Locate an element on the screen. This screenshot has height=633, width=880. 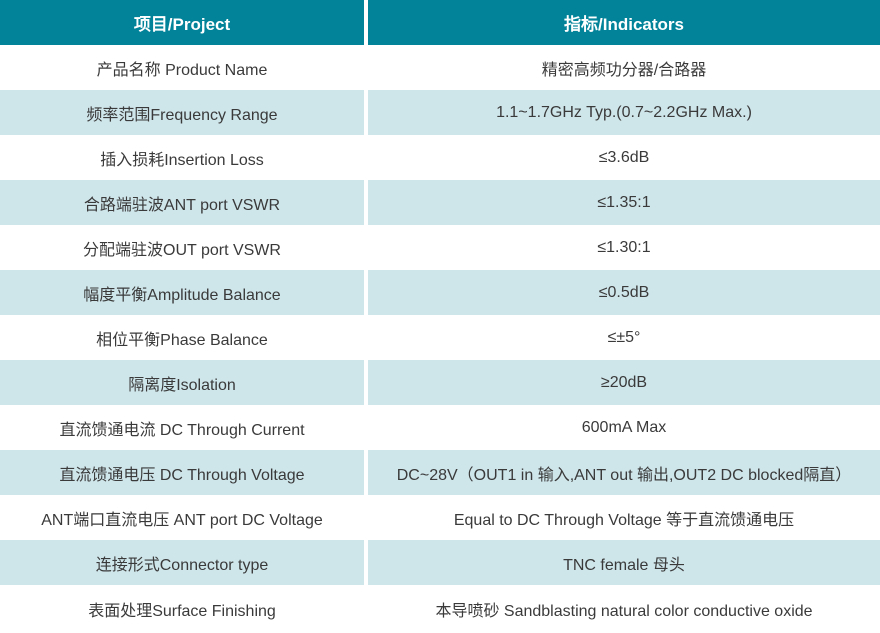
table-row-ant-port-vswr: 合路端驻波ANT port VSWR ≤1.35:1 is located at coordinates (440, 202).